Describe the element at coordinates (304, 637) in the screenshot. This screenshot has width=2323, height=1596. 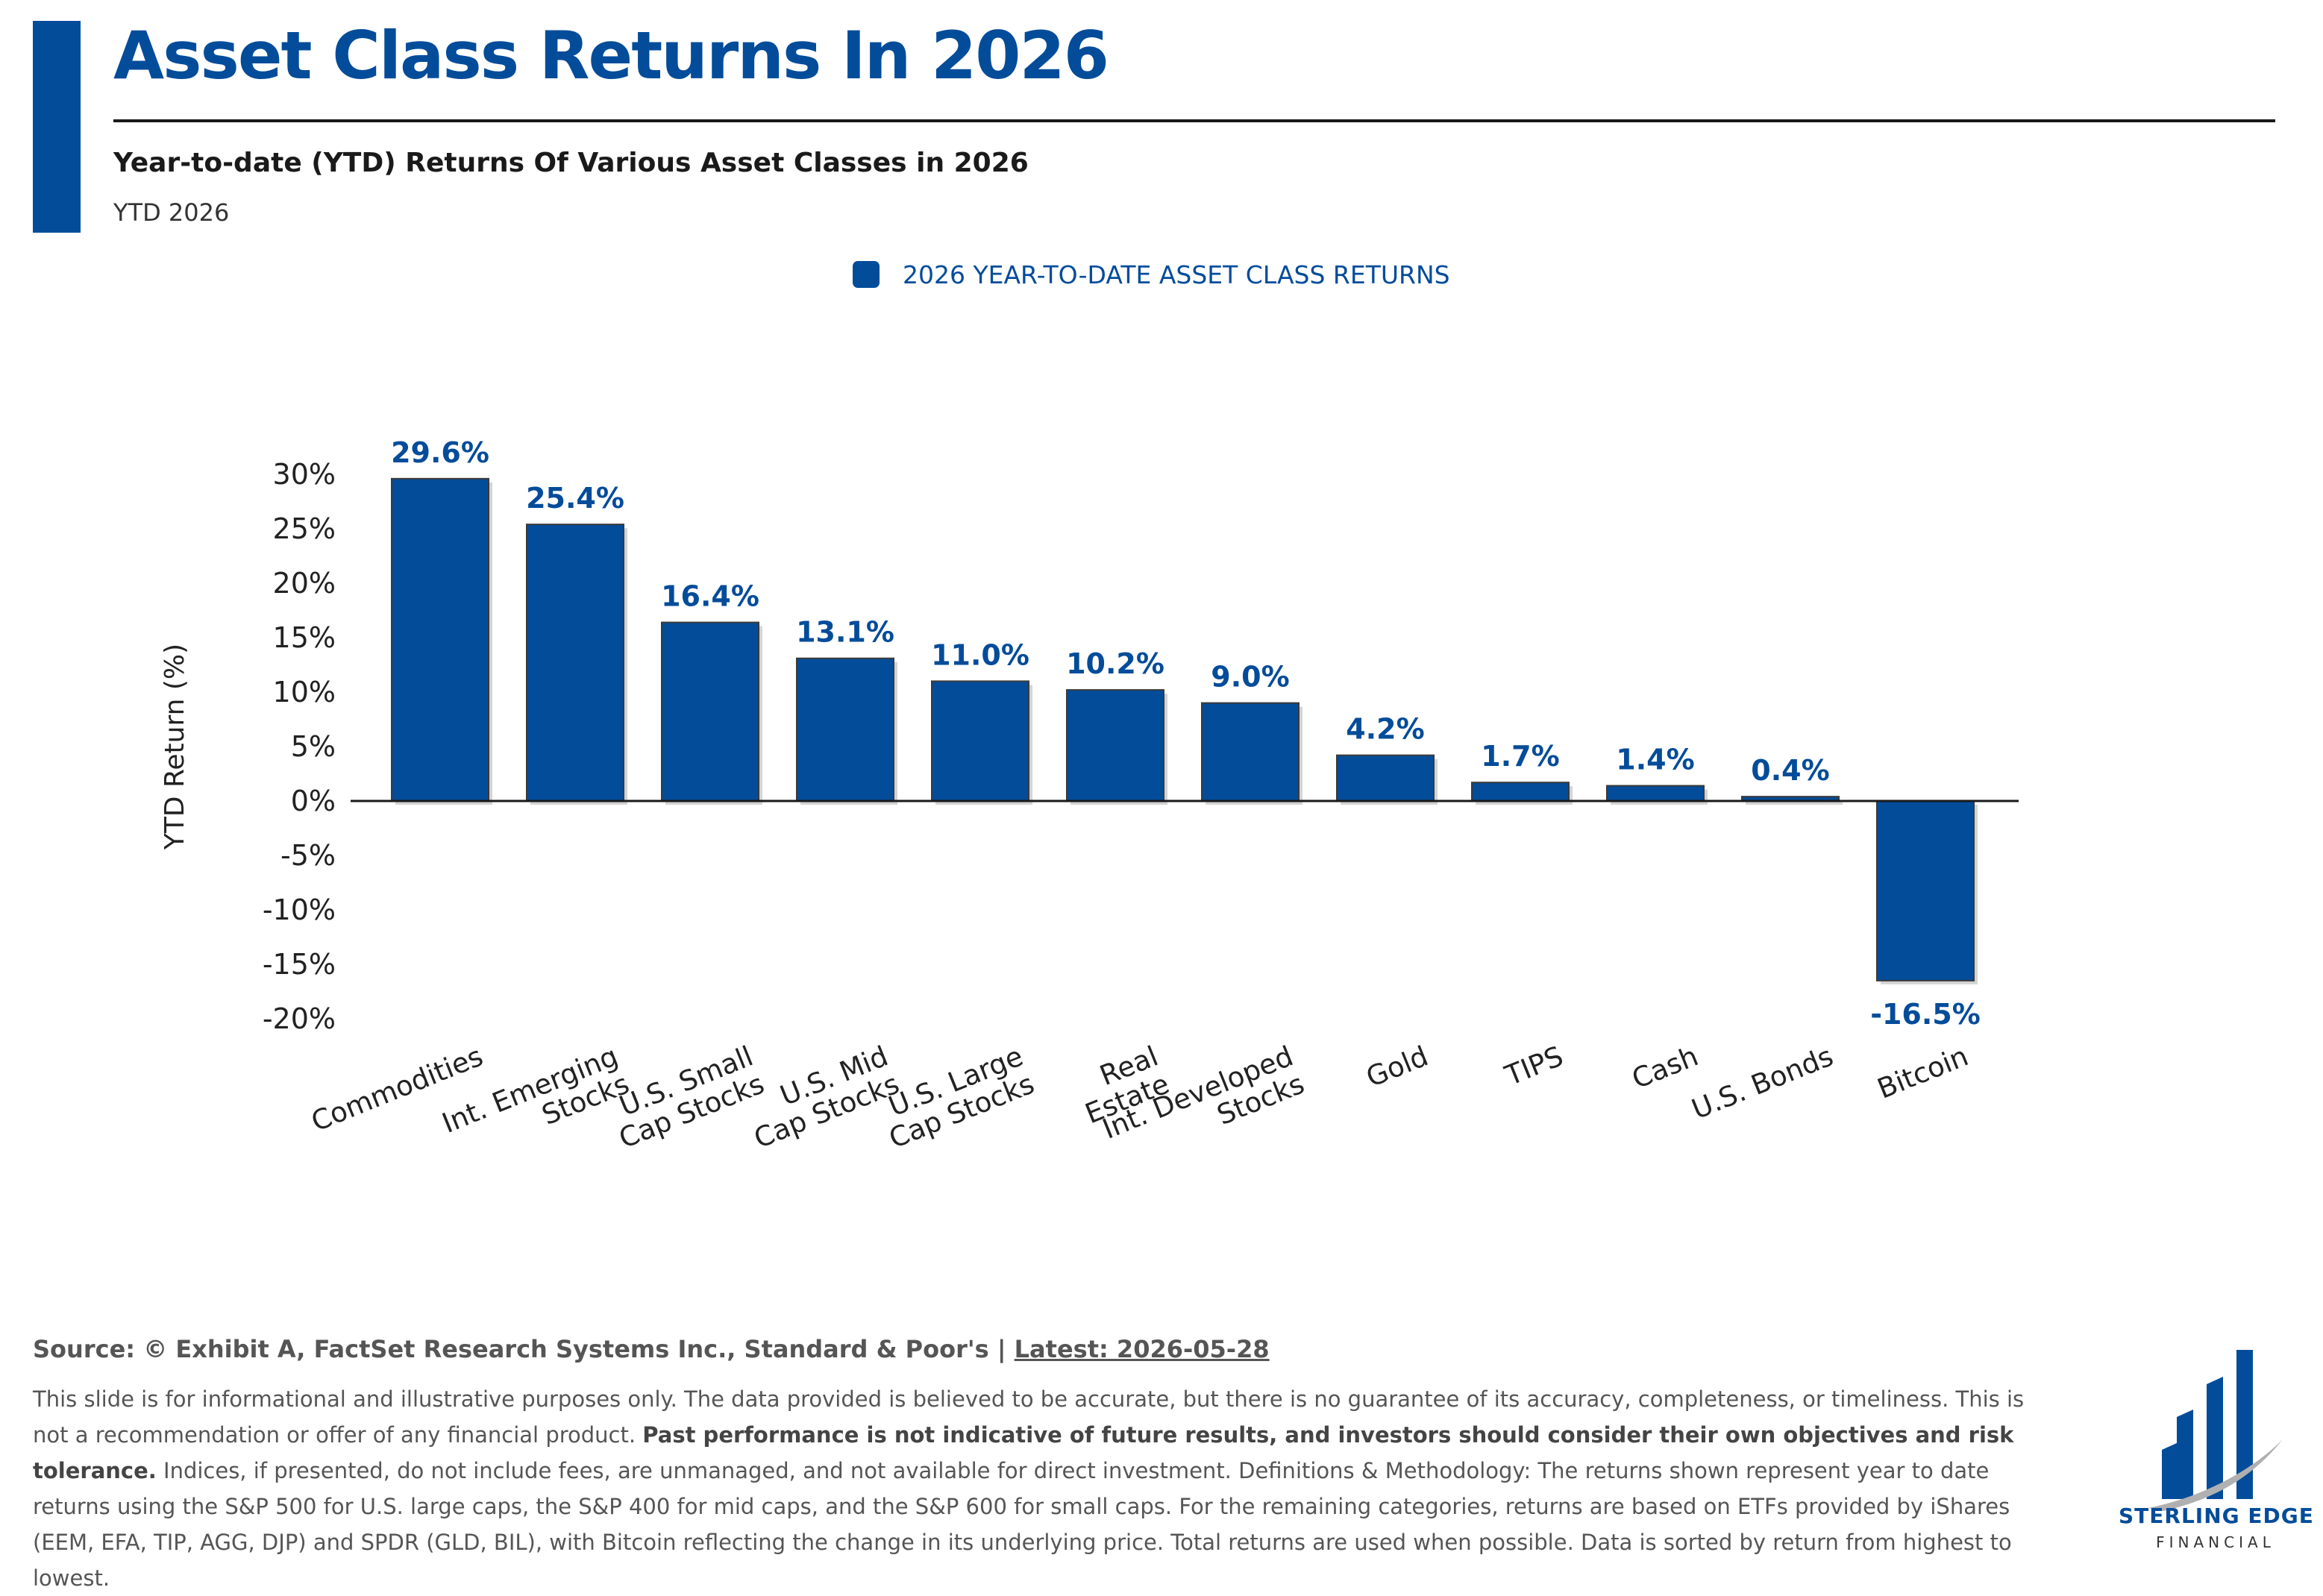
I see `y-tick-label: 15%` at that location.